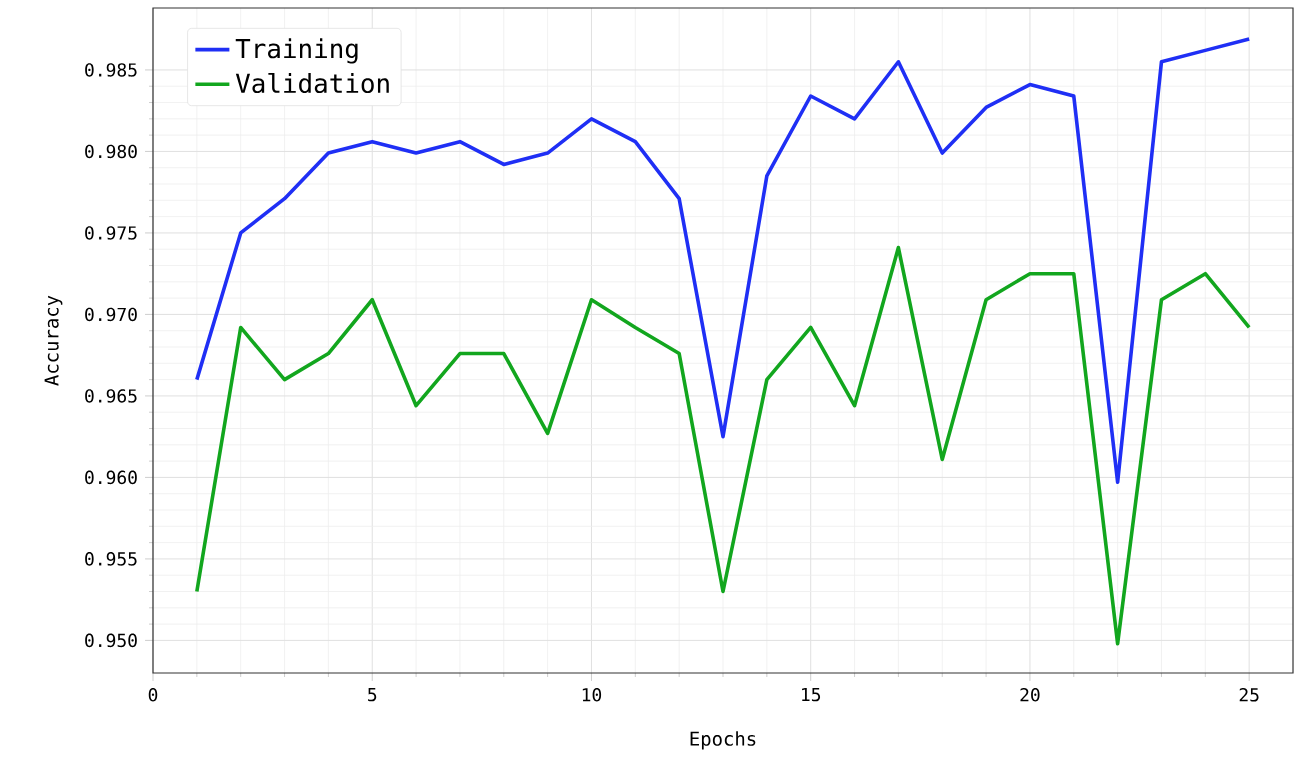 The height and width of the screenshot is (766, 1300). I want to click on legend-label: Validation, so click(312, 83).